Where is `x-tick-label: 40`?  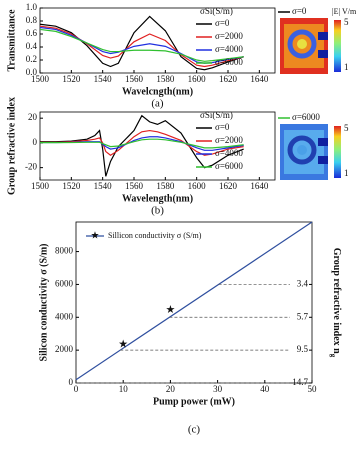 x-tick-label: 40 is located at coordinates (265, 389).